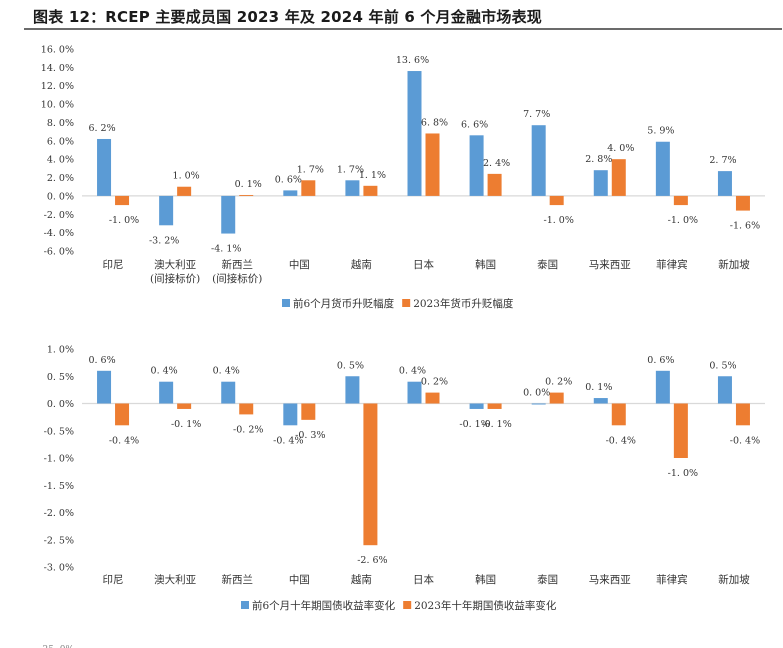 Image resolution: width=783 pixels, height=648 pixels. What do you see at coordinates (59, 568) in the screenshot?
I see `y-tick-label: -3. 0%` at bounding box center [59, 568].